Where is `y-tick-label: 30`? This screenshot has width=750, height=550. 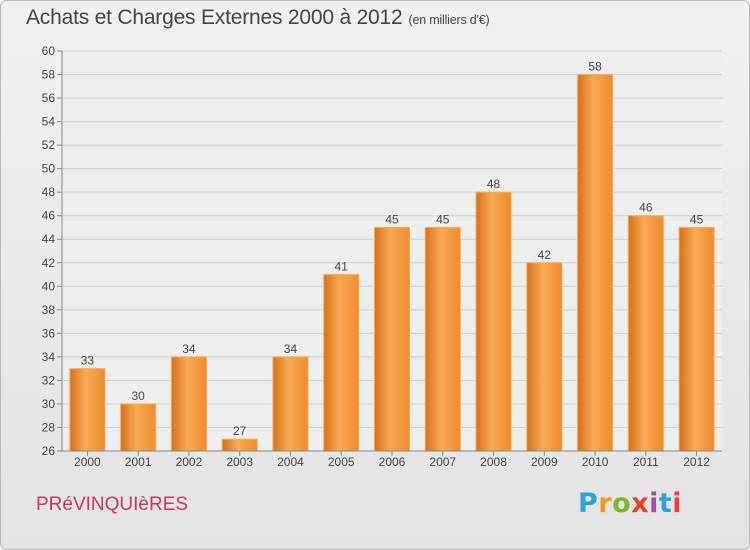
y-tick-label: 30 is located at coordinates (49, 404).